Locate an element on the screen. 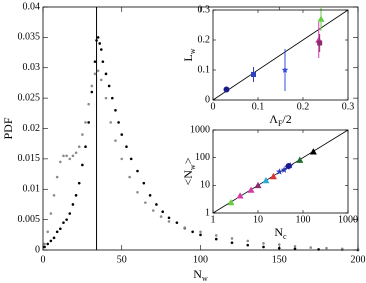 The image size is (366, 283). label-text: <N is located at coordinates (188, 178).